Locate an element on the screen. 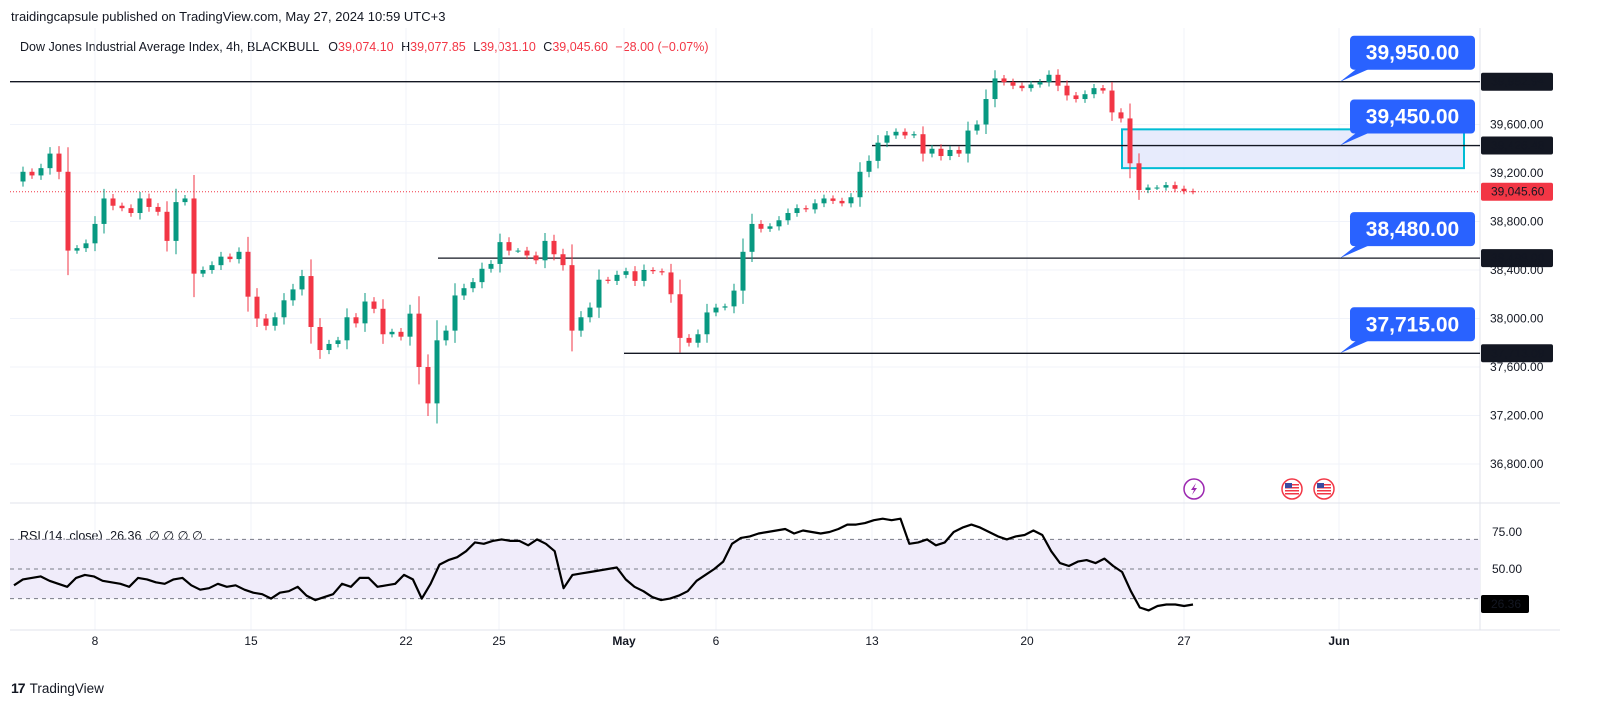 This screenshot has height=707, width=1600. time-tick-label: 13 is located at coordinates (872, 641).